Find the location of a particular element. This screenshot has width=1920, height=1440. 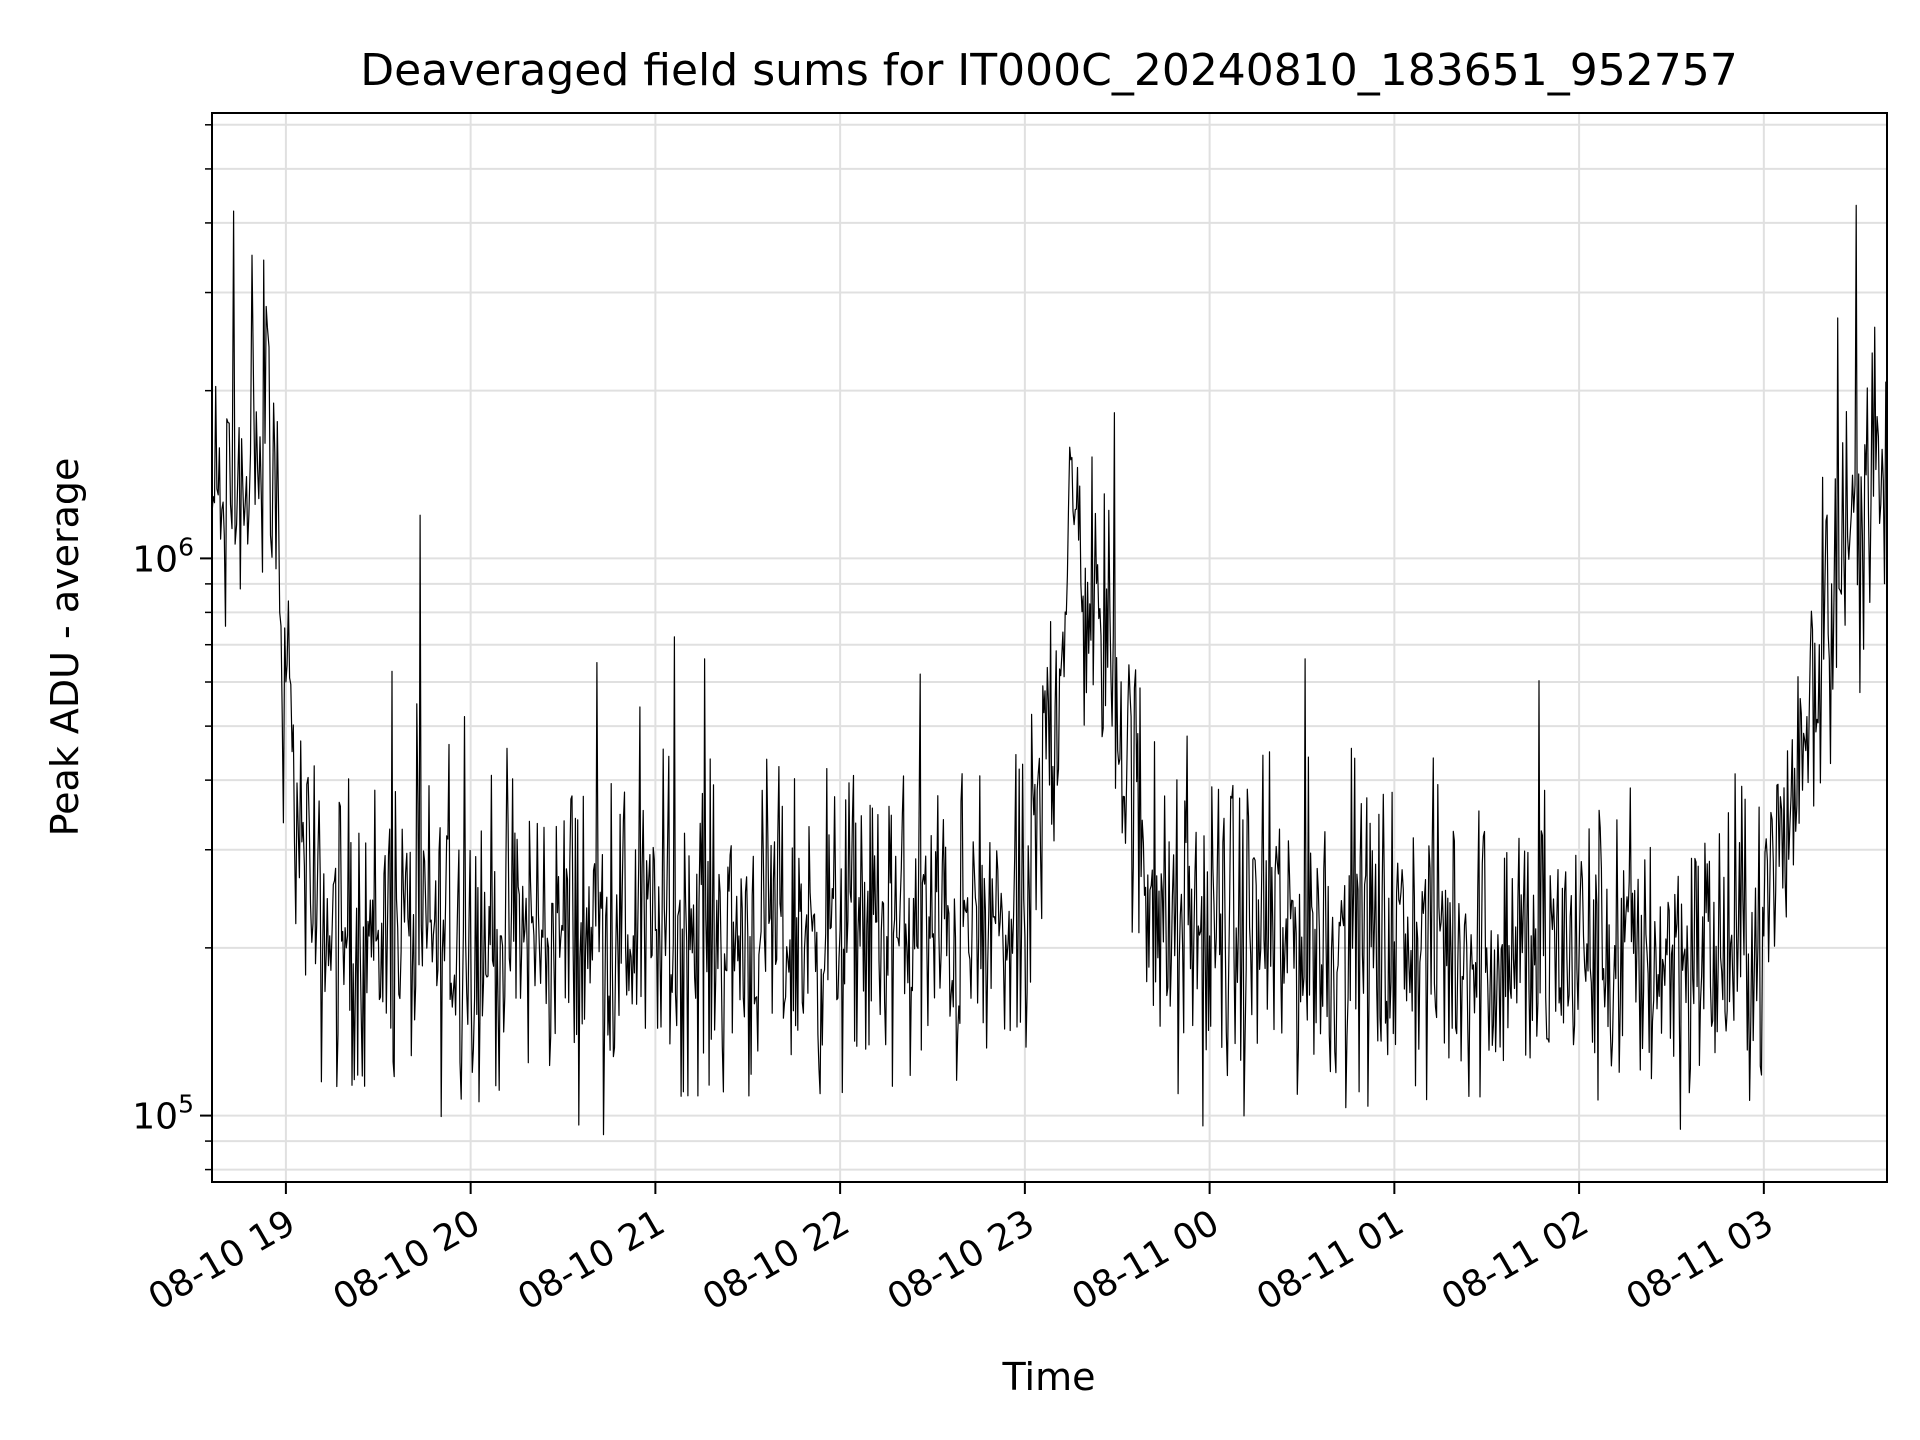

y-axis-label: Peak ADU - average is located at coordinates (65, 647).